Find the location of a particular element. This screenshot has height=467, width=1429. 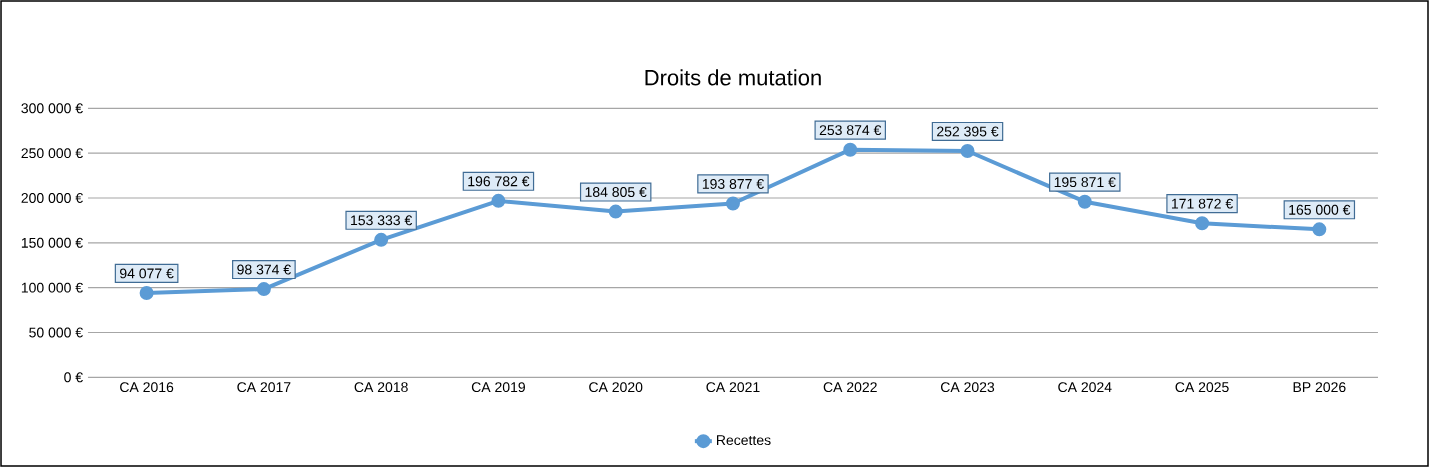

x-tick-label: CA 2023 is located at coordinates (968, 387).